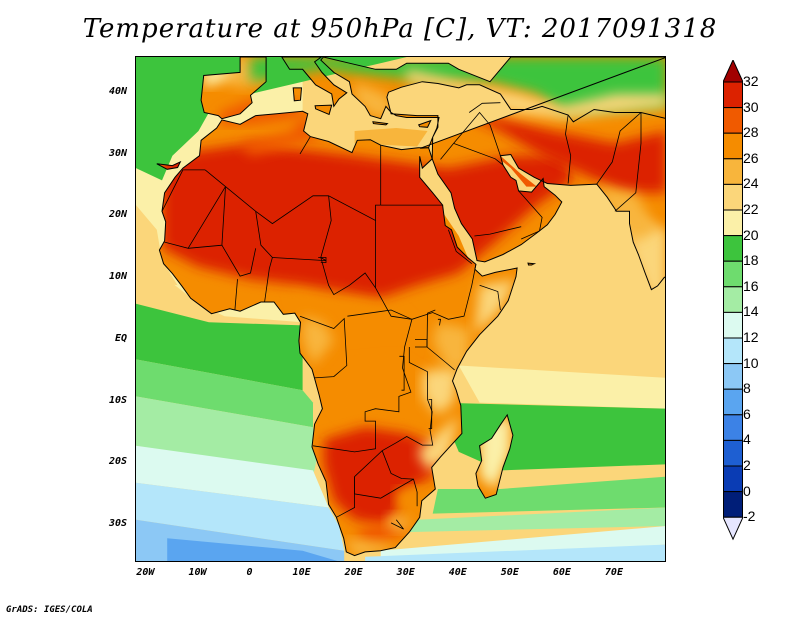 Image resolution: width=800 pixels, height=618 pixels. What do you see at coordinates (457, 572) in the screenshot?
I see `lon-tick-label: 40E` at bounding box center [457, 572].